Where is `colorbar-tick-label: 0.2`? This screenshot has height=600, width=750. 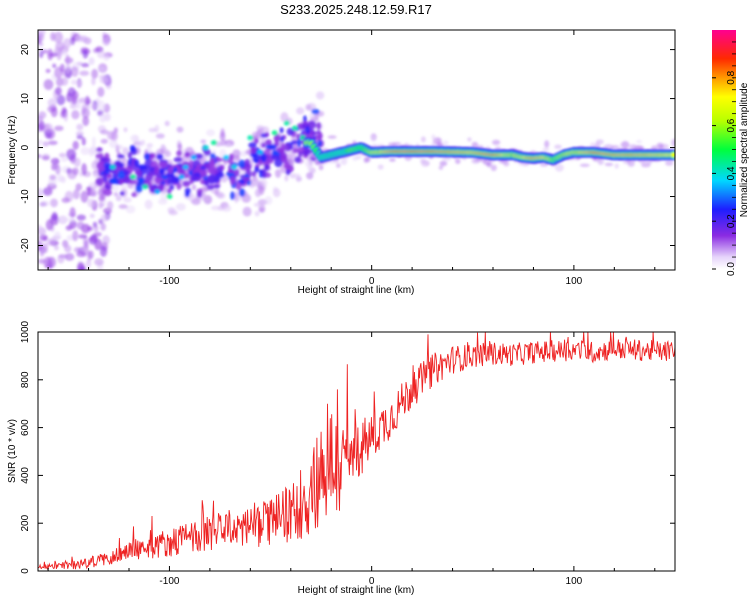 colorbar-tick-label: 0.2 is located at coordinates (731, 221).